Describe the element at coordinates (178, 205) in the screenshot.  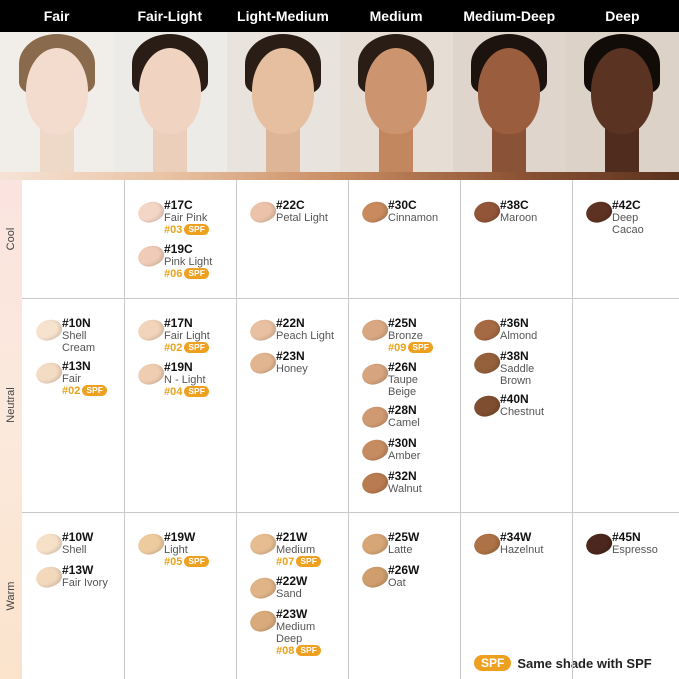
I see `shade-code: #17C` at that location.